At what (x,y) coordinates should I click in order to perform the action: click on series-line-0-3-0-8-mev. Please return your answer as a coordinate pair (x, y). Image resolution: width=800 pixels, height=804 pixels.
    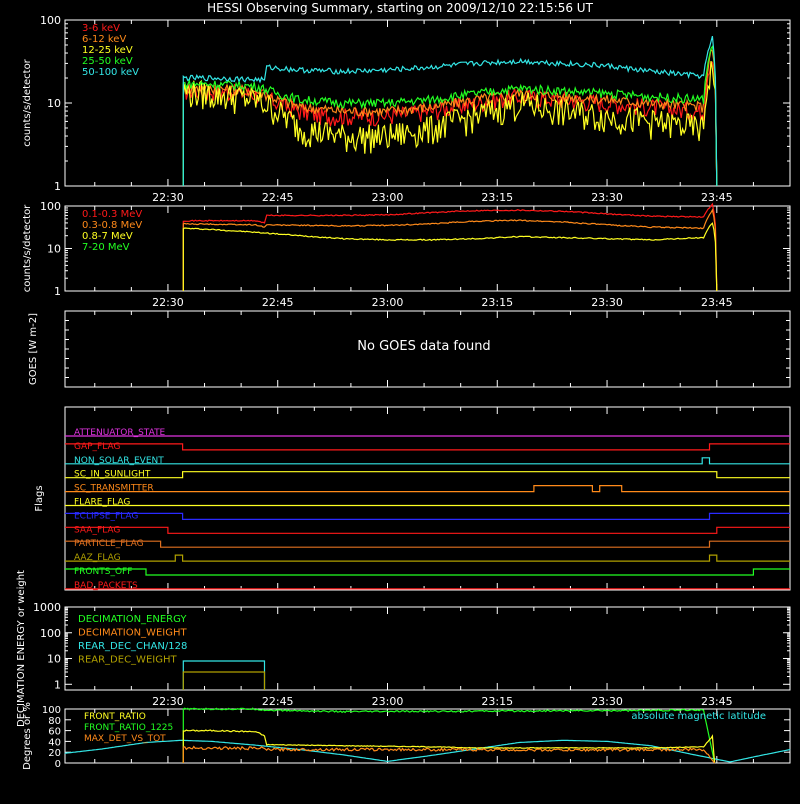
    Looking at the image, I should click on (450, 250).